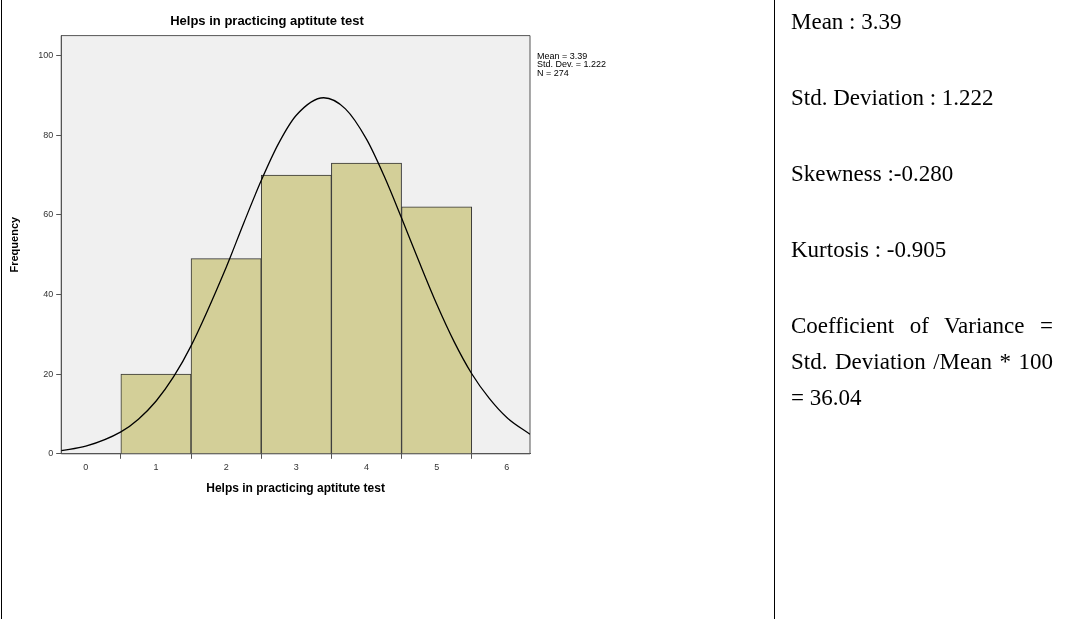 This screenshot has height=619, width=1073. I want to click on y-tick-label: 80, so click(48, 134).